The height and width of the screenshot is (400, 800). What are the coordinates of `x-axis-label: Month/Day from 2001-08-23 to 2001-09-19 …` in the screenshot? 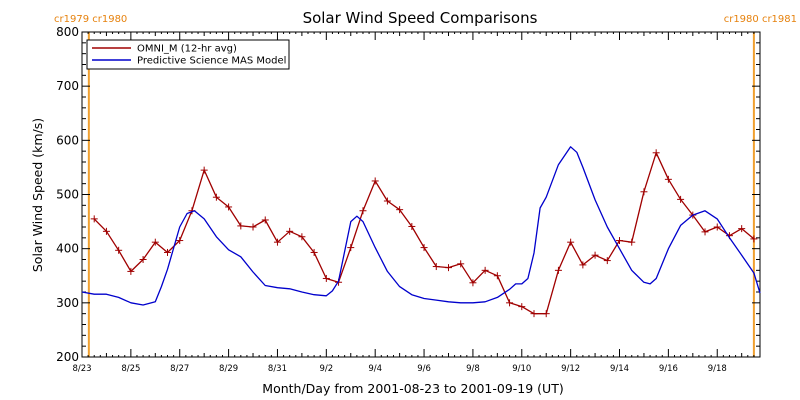 It's located at (412, 388).